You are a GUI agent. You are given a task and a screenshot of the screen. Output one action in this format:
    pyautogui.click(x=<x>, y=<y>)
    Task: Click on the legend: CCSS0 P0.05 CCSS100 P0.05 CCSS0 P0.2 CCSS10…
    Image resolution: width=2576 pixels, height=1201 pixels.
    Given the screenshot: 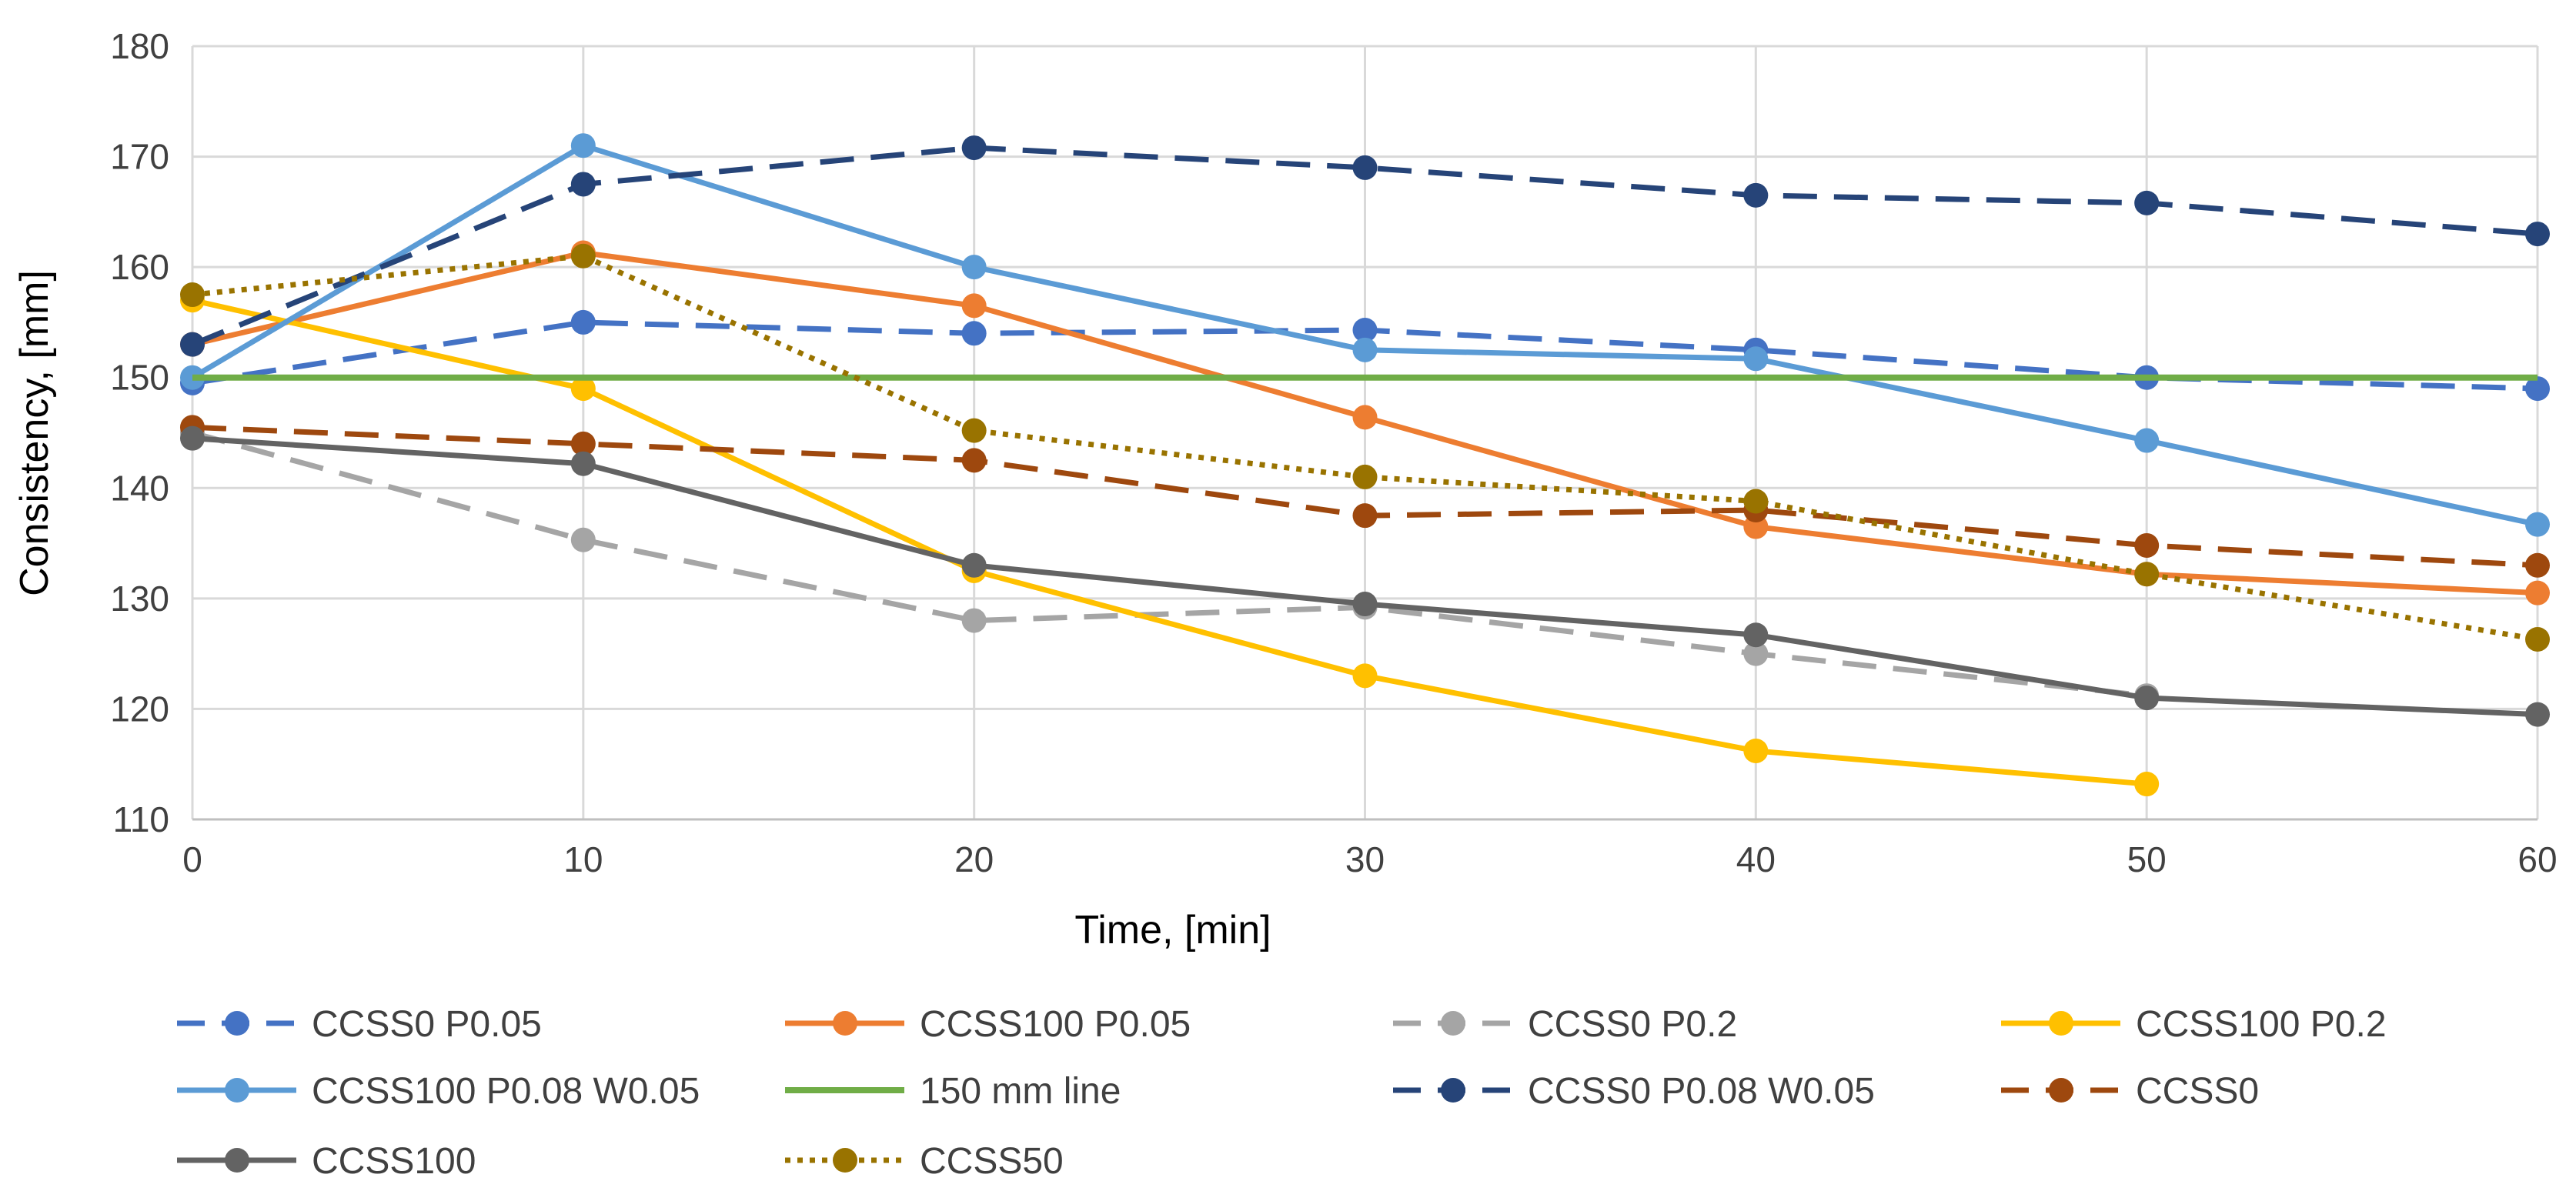 What is the action you would take?
    pyautogui.click(x=1282, y=1093)
    